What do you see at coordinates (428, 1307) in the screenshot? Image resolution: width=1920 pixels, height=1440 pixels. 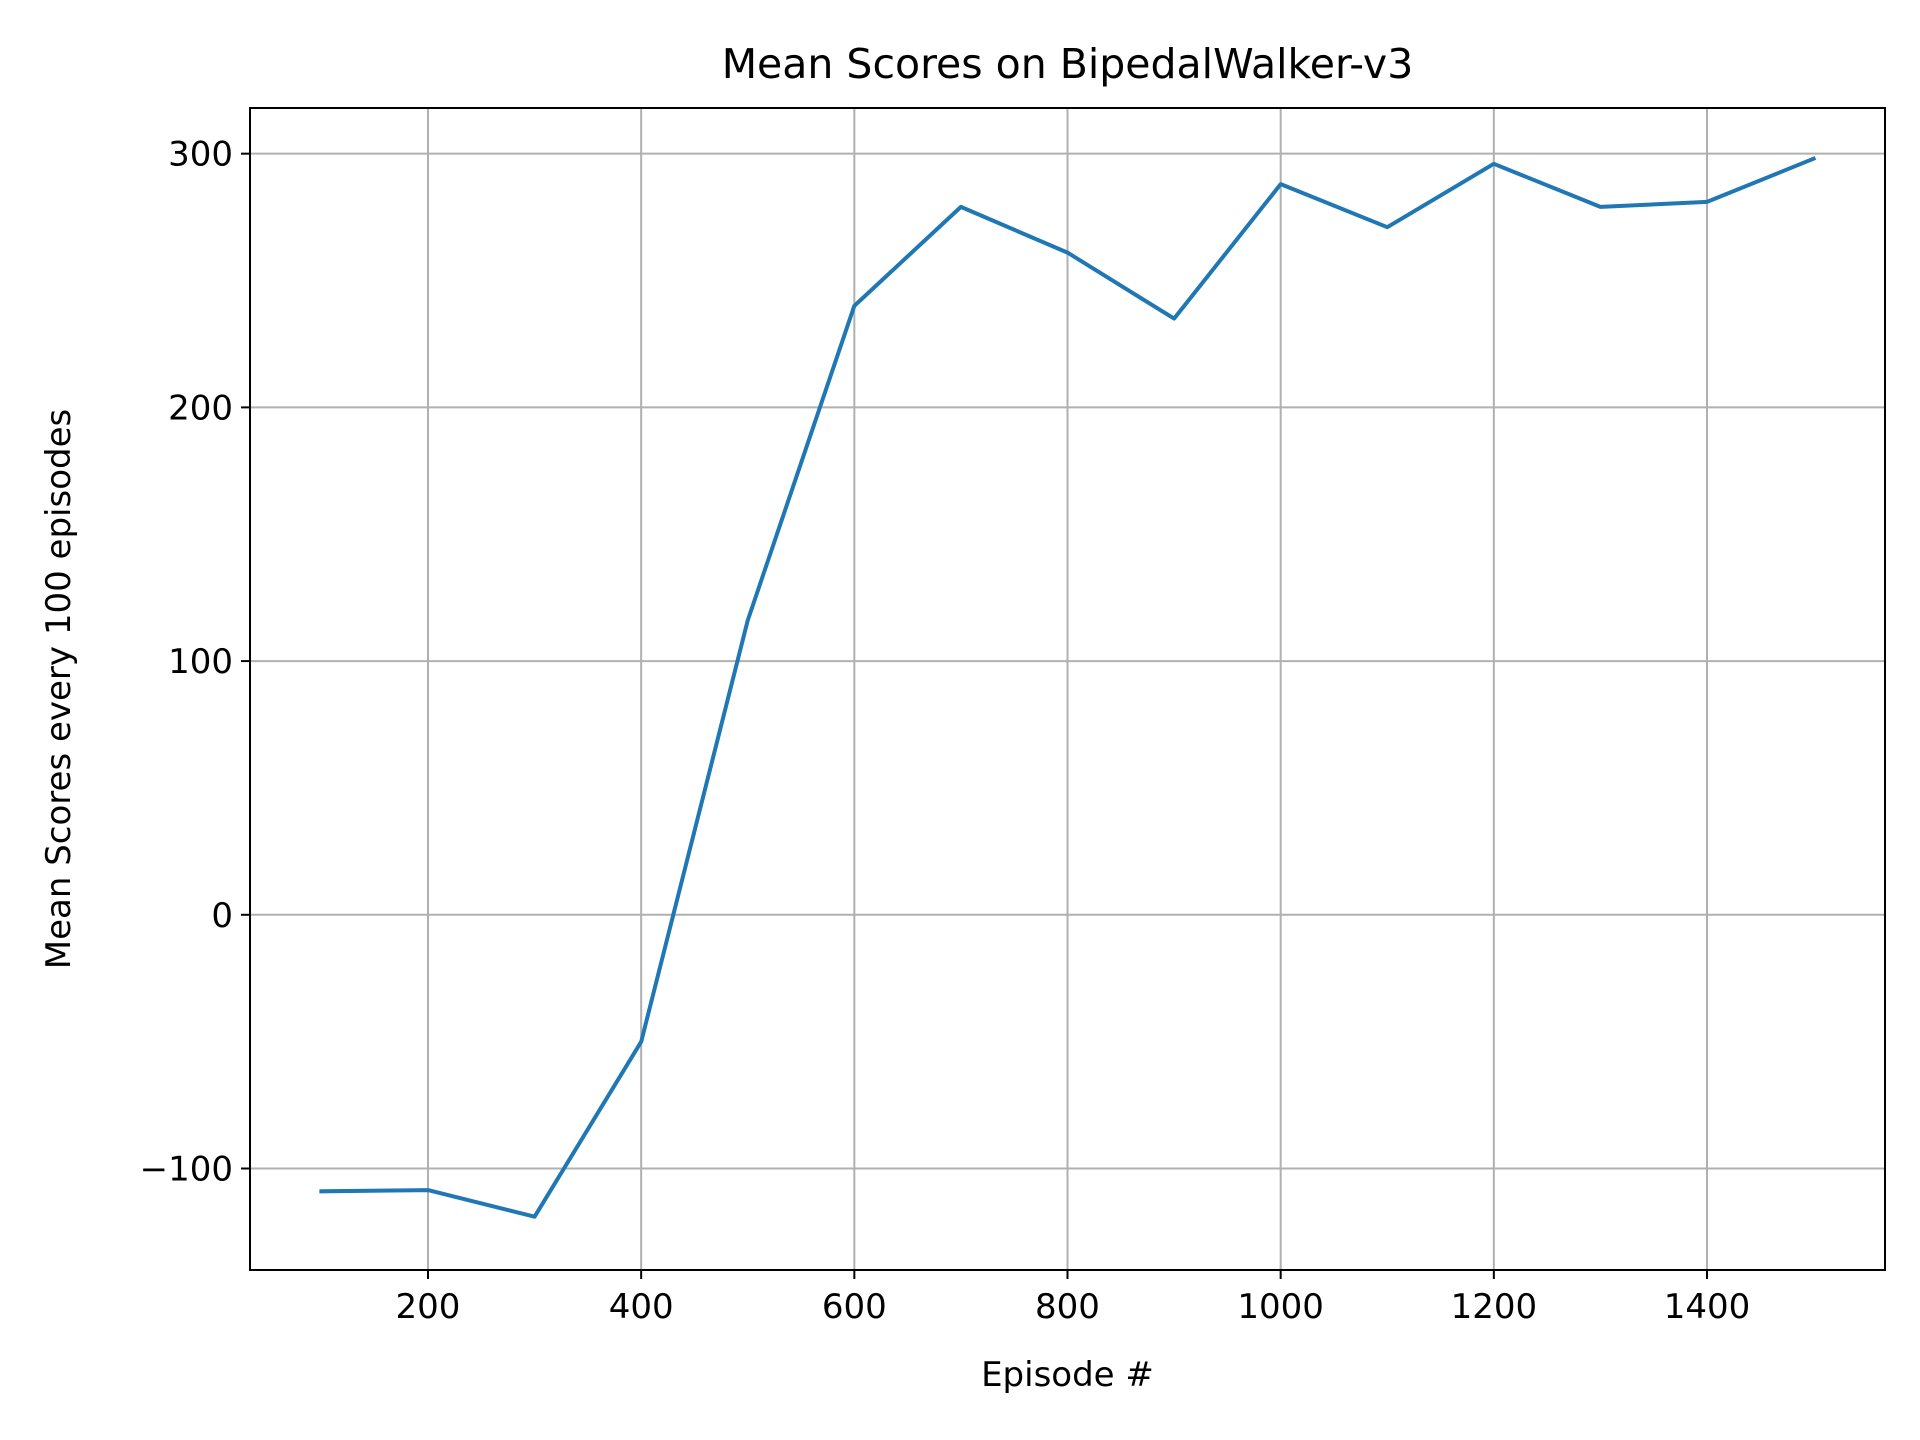 I see `x-tick-label: 200` at bounding box center [428, 1307].